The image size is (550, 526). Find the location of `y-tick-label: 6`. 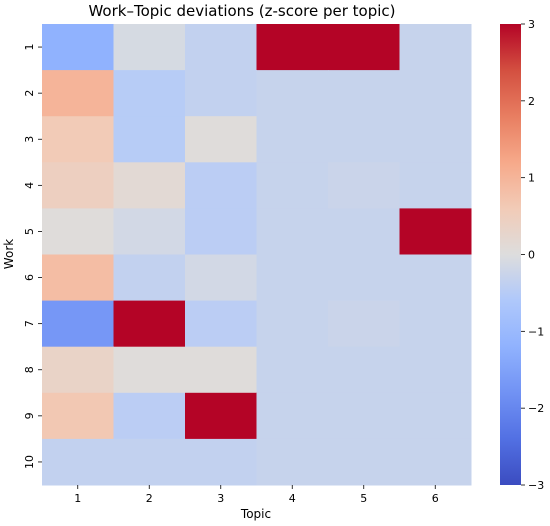

y-tick-label: 6 is located at coordinates (29, 277).